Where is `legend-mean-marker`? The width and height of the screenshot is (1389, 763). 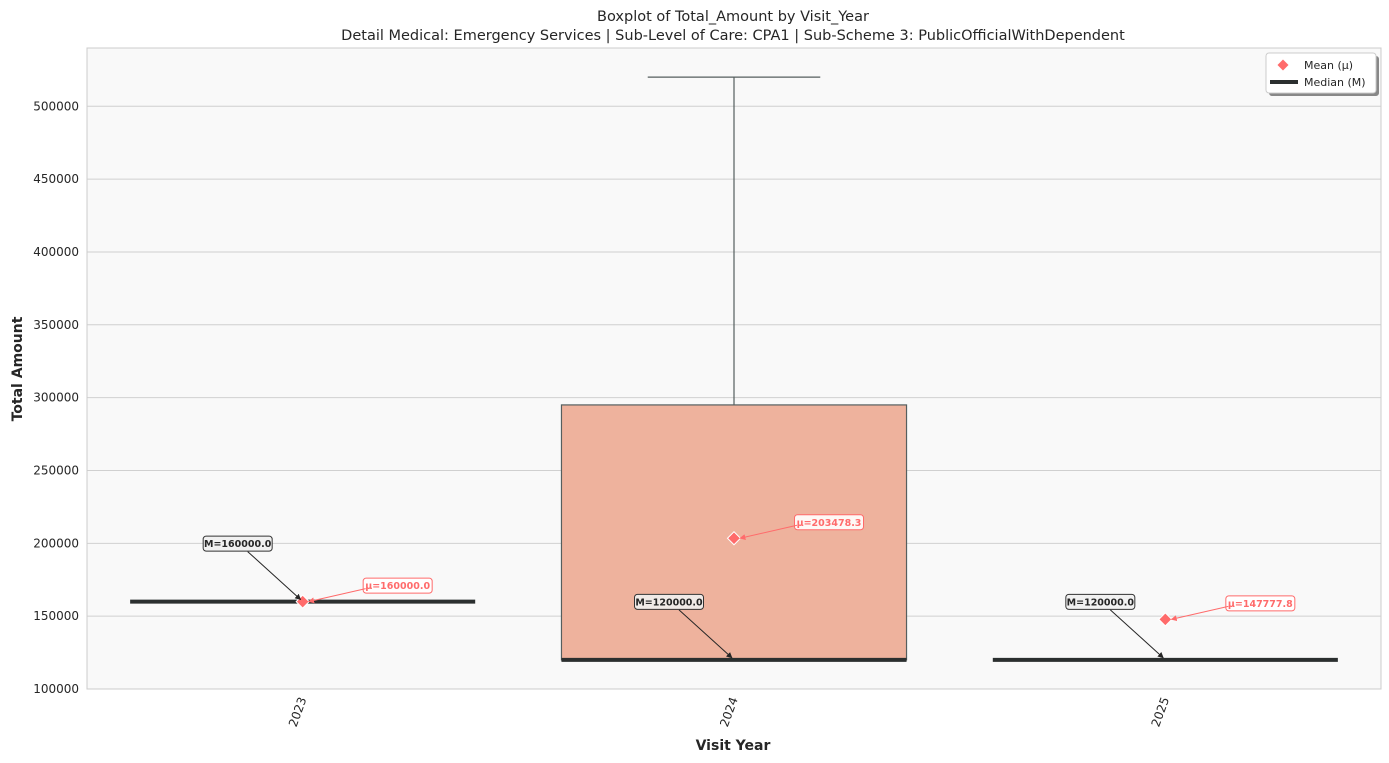
legend-mean-marker is located at coordinates (1283, 65).